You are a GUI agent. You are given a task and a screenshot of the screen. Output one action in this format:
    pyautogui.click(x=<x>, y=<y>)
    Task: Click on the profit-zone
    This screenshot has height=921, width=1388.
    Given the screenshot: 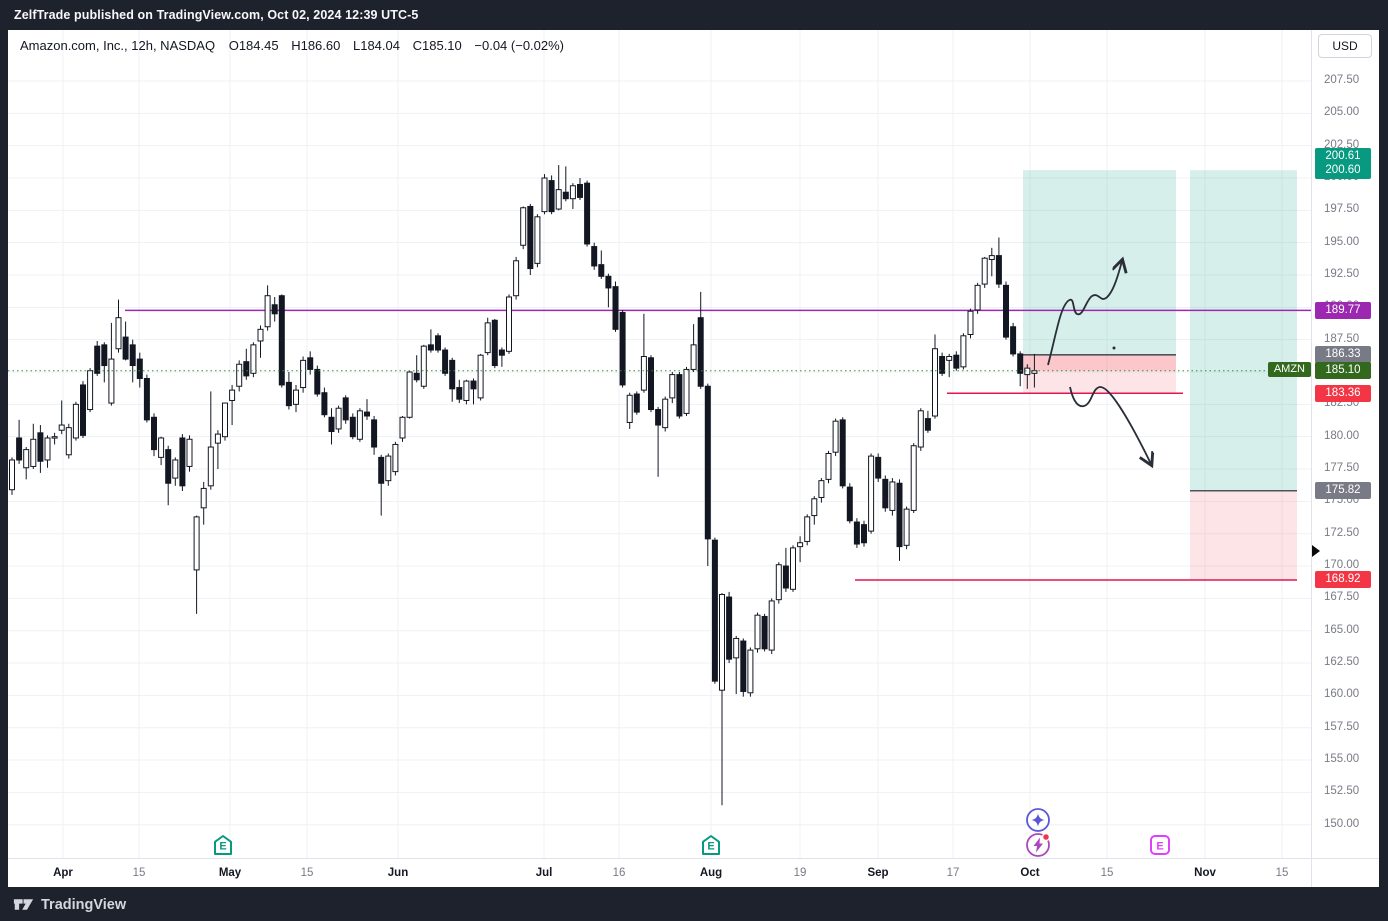 What is the action you would take?
    pyautogui.click(x=1243, y=330)
    